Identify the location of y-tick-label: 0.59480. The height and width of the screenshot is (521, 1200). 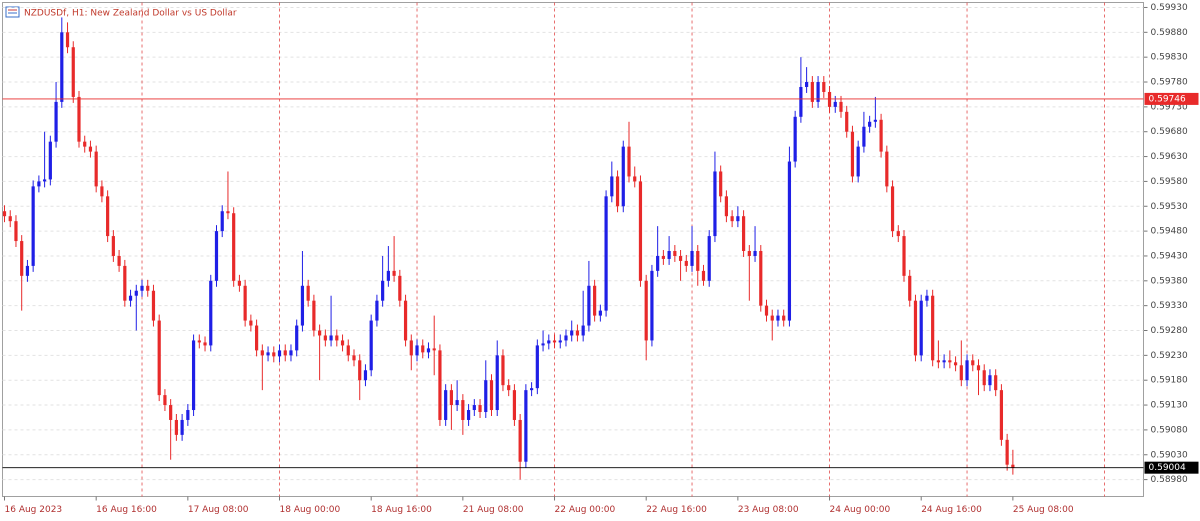
(1169, 232).